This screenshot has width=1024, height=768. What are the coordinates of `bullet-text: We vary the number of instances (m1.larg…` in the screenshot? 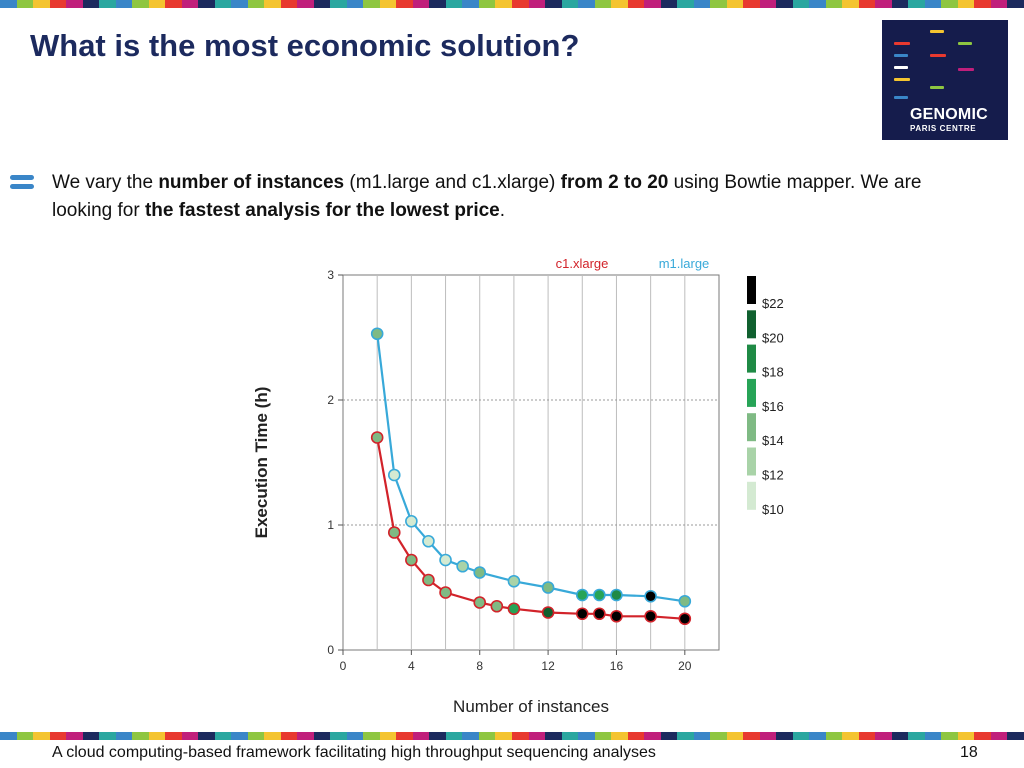 It's located at (502, 197).